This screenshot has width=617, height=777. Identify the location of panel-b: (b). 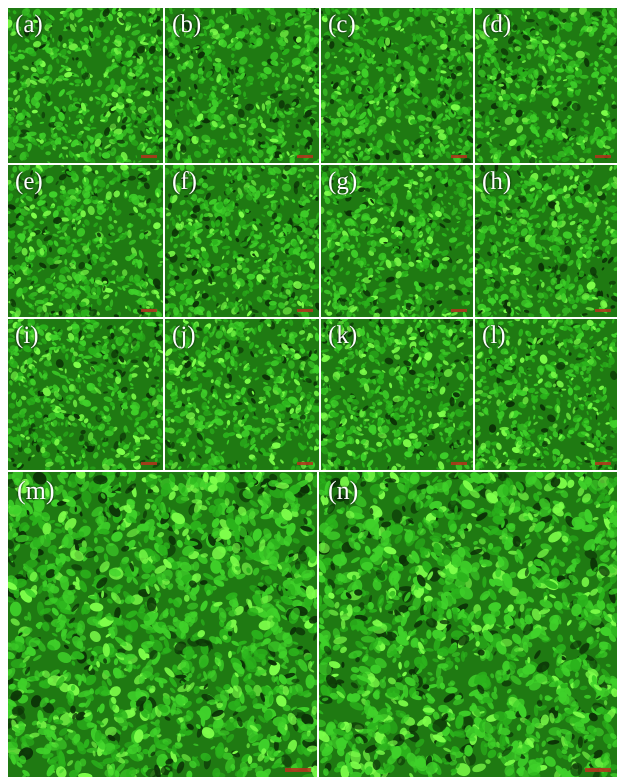
(242, 85).